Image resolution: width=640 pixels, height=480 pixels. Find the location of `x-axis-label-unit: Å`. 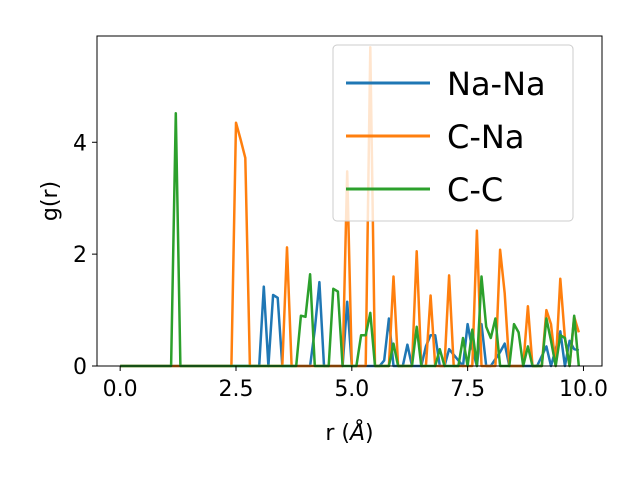

x-axis-label-unit: Å is located at coordinates (356, 432).